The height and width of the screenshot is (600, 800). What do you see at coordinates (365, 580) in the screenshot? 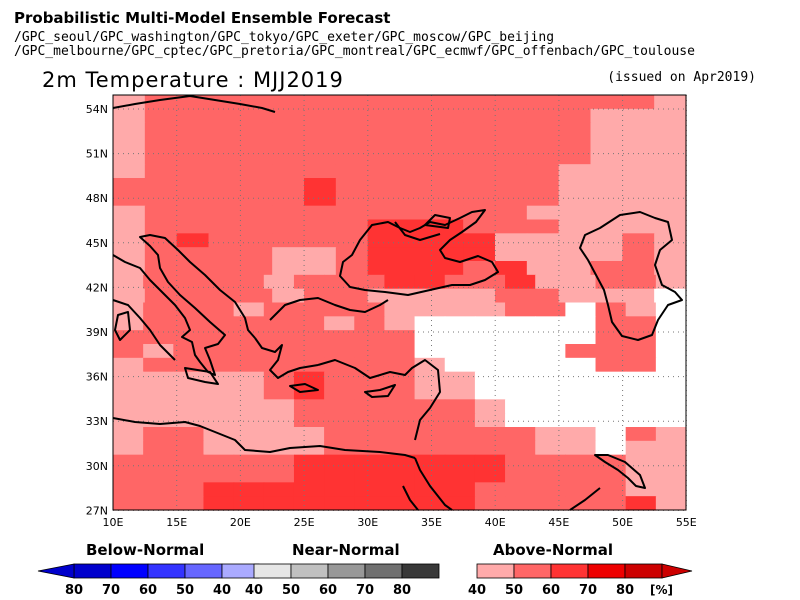
I see `legend-color-bars: 80 70 60 50 40 40 50 60 70 80 40 50 60 70 80 [%]` at bounding box center [365, 580].